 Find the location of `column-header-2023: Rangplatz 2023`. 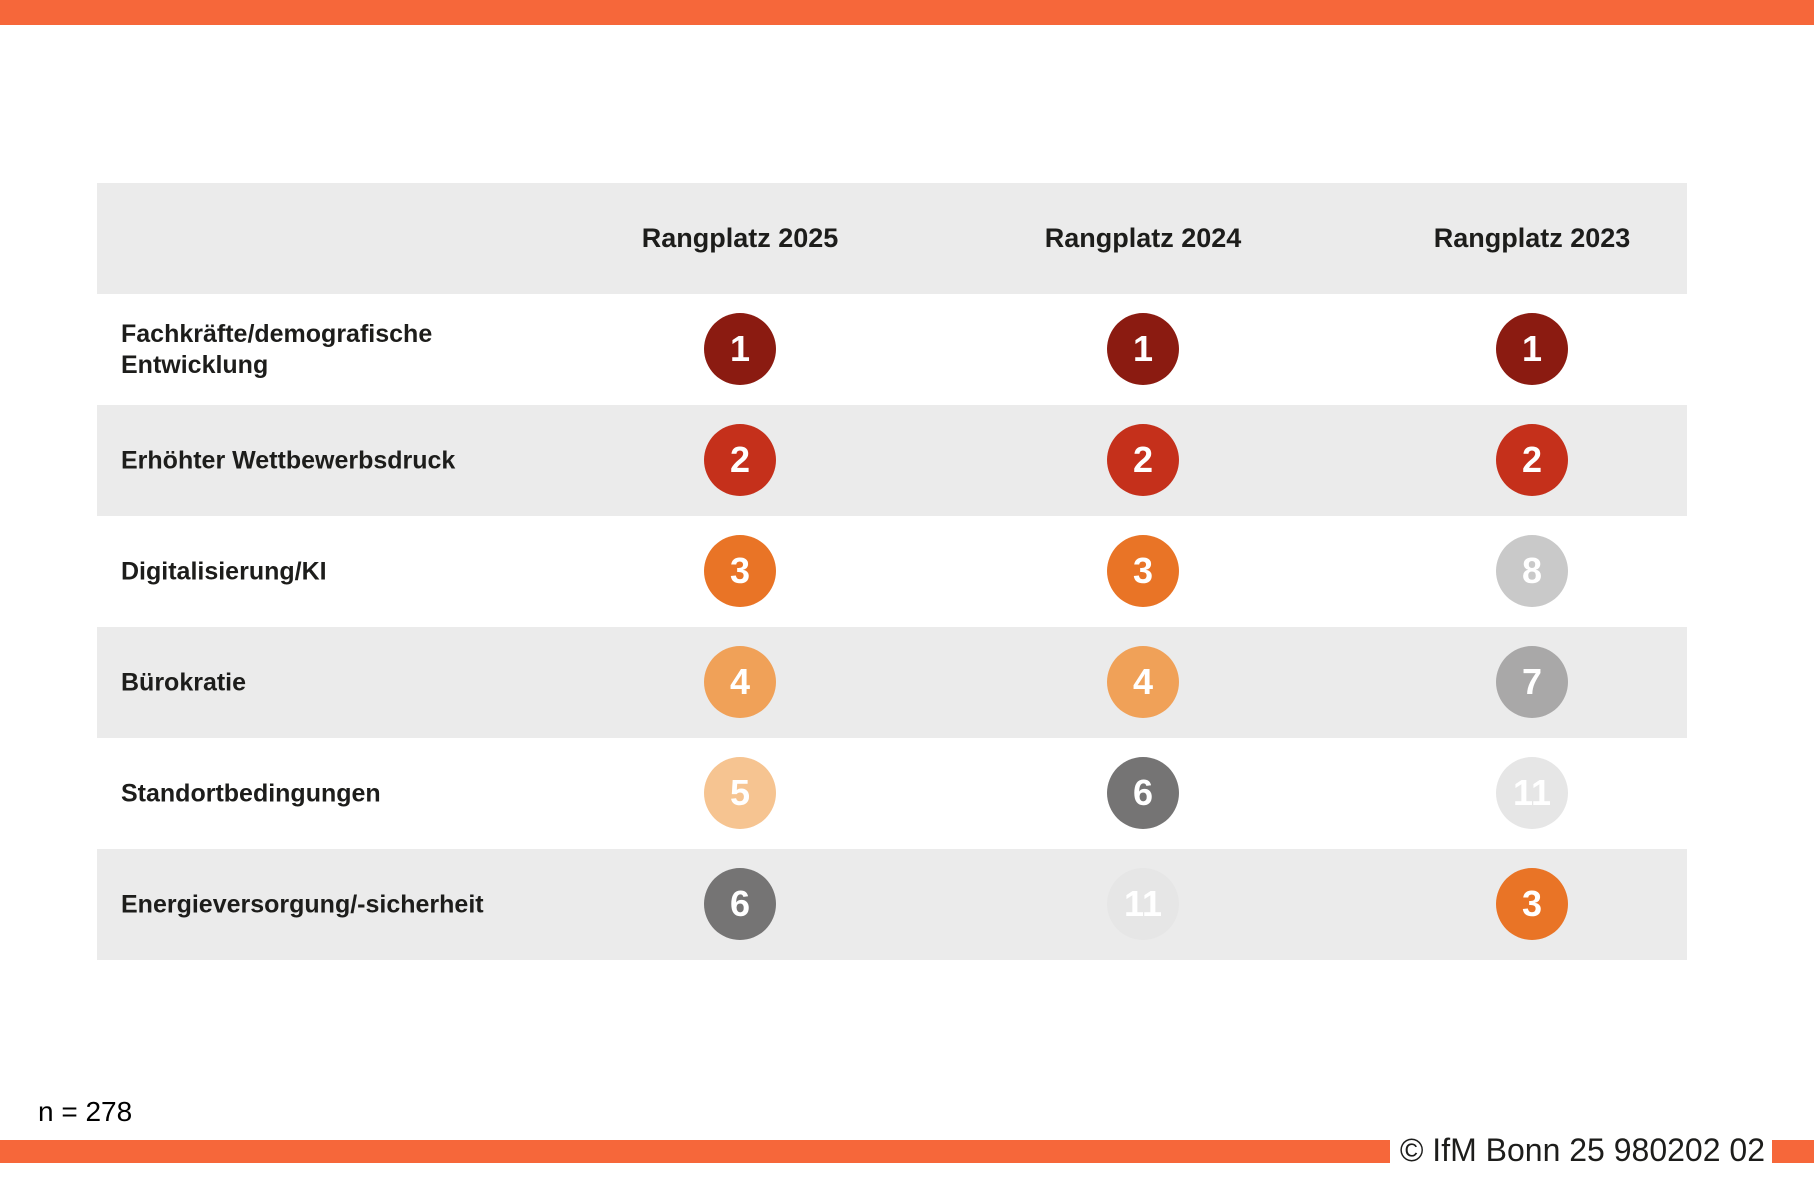

column-header-2023: Rangplatz 2023 is located at coordinates (1532, 238).